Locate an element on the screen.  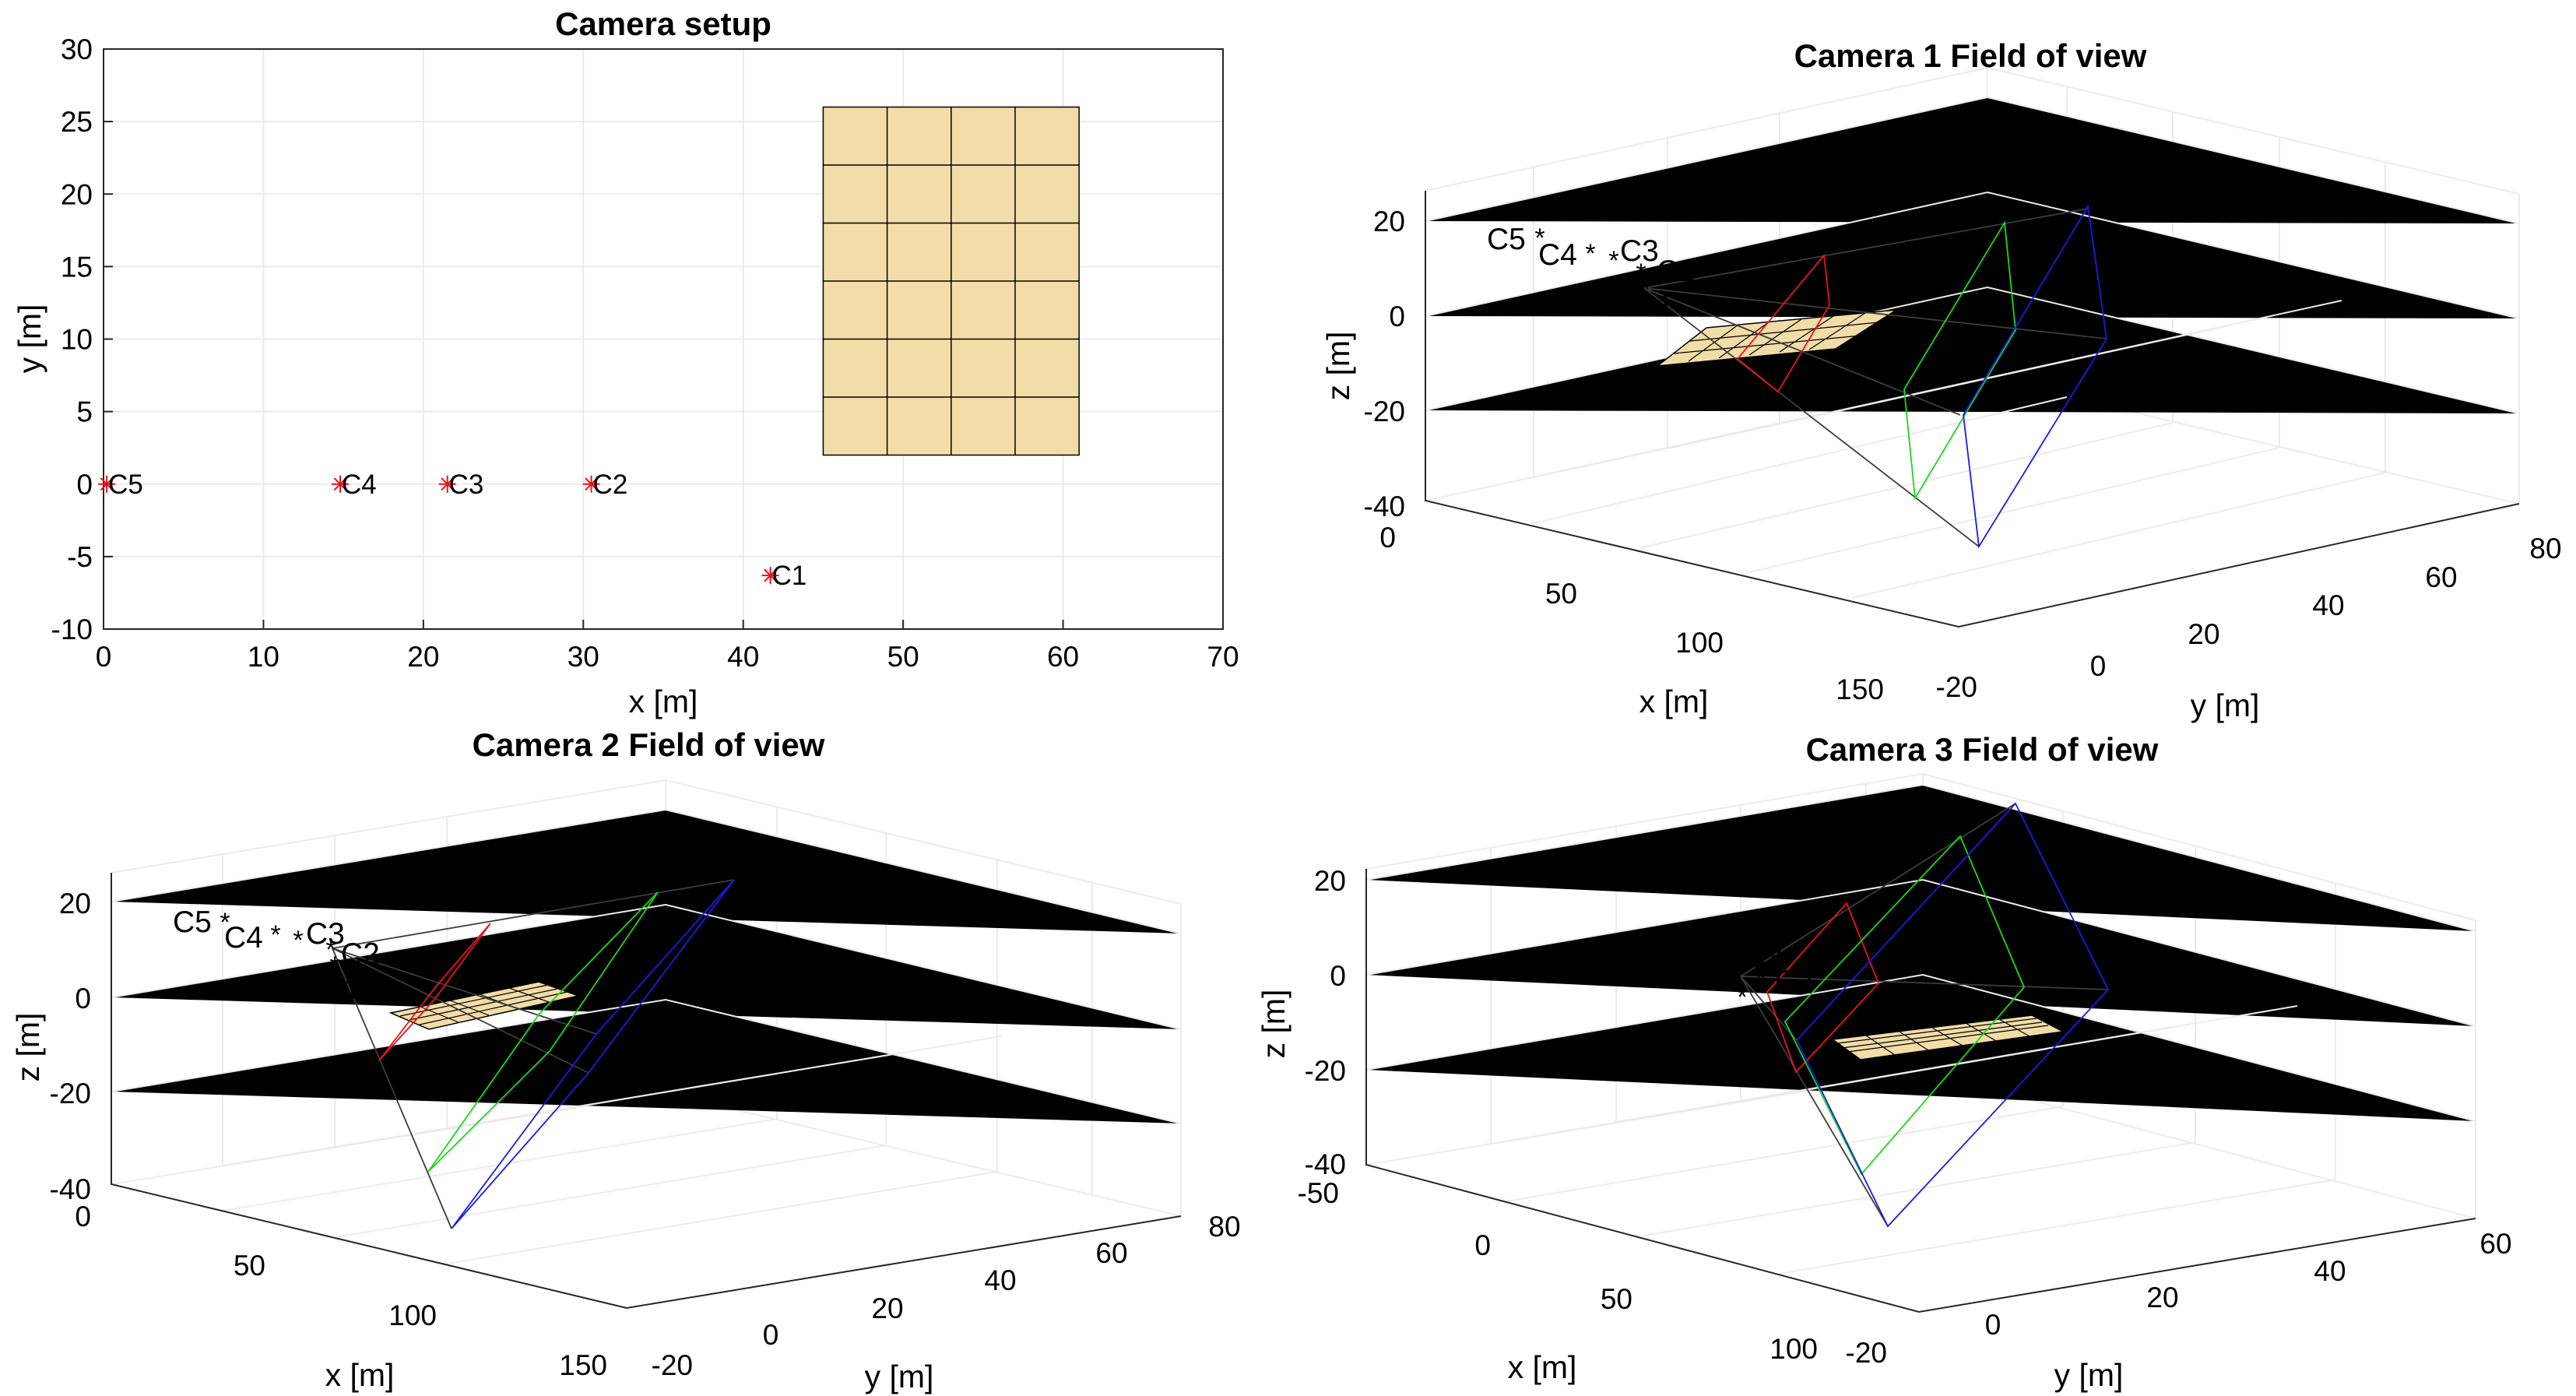
x-tick-label: 0 is located at coordinates (104, 657).